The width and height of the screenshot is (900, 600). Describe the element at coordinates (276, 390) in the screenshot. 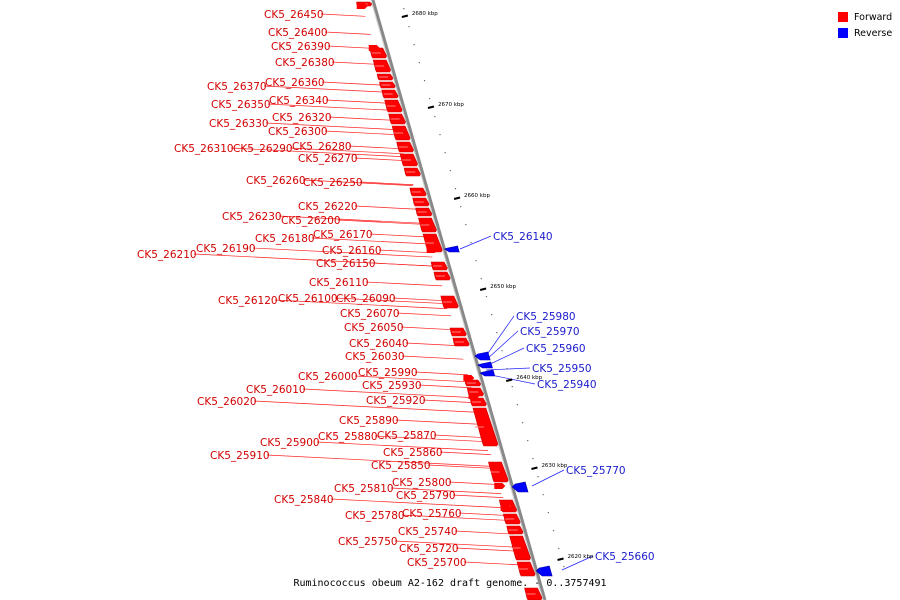

I see `forward-gene-label: CK5_26010` at that location.